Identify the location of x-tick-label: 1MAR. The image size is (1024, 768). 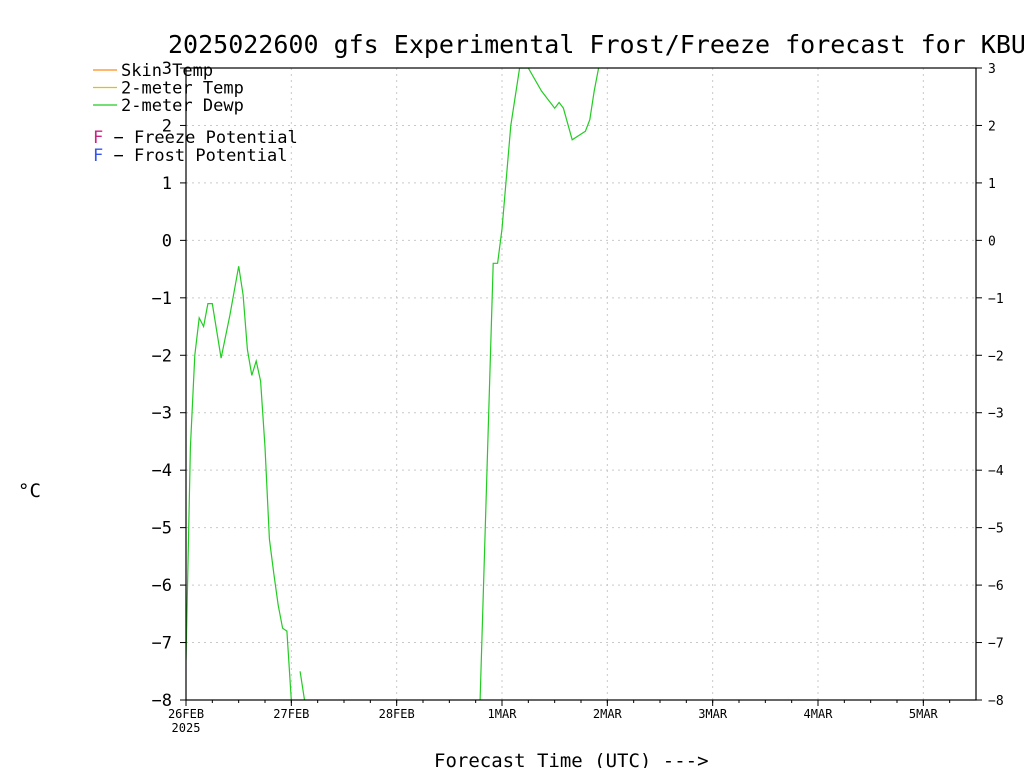
(503, 714).